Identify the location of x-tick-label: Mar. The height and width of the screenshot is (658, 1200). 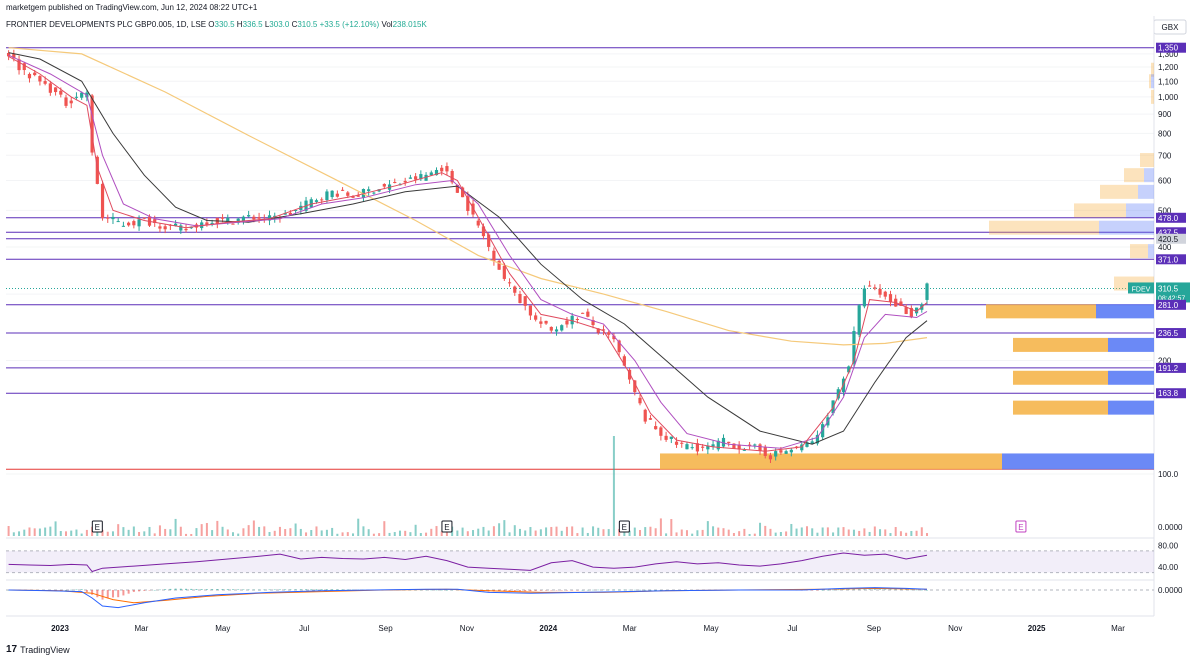
(141, 628).